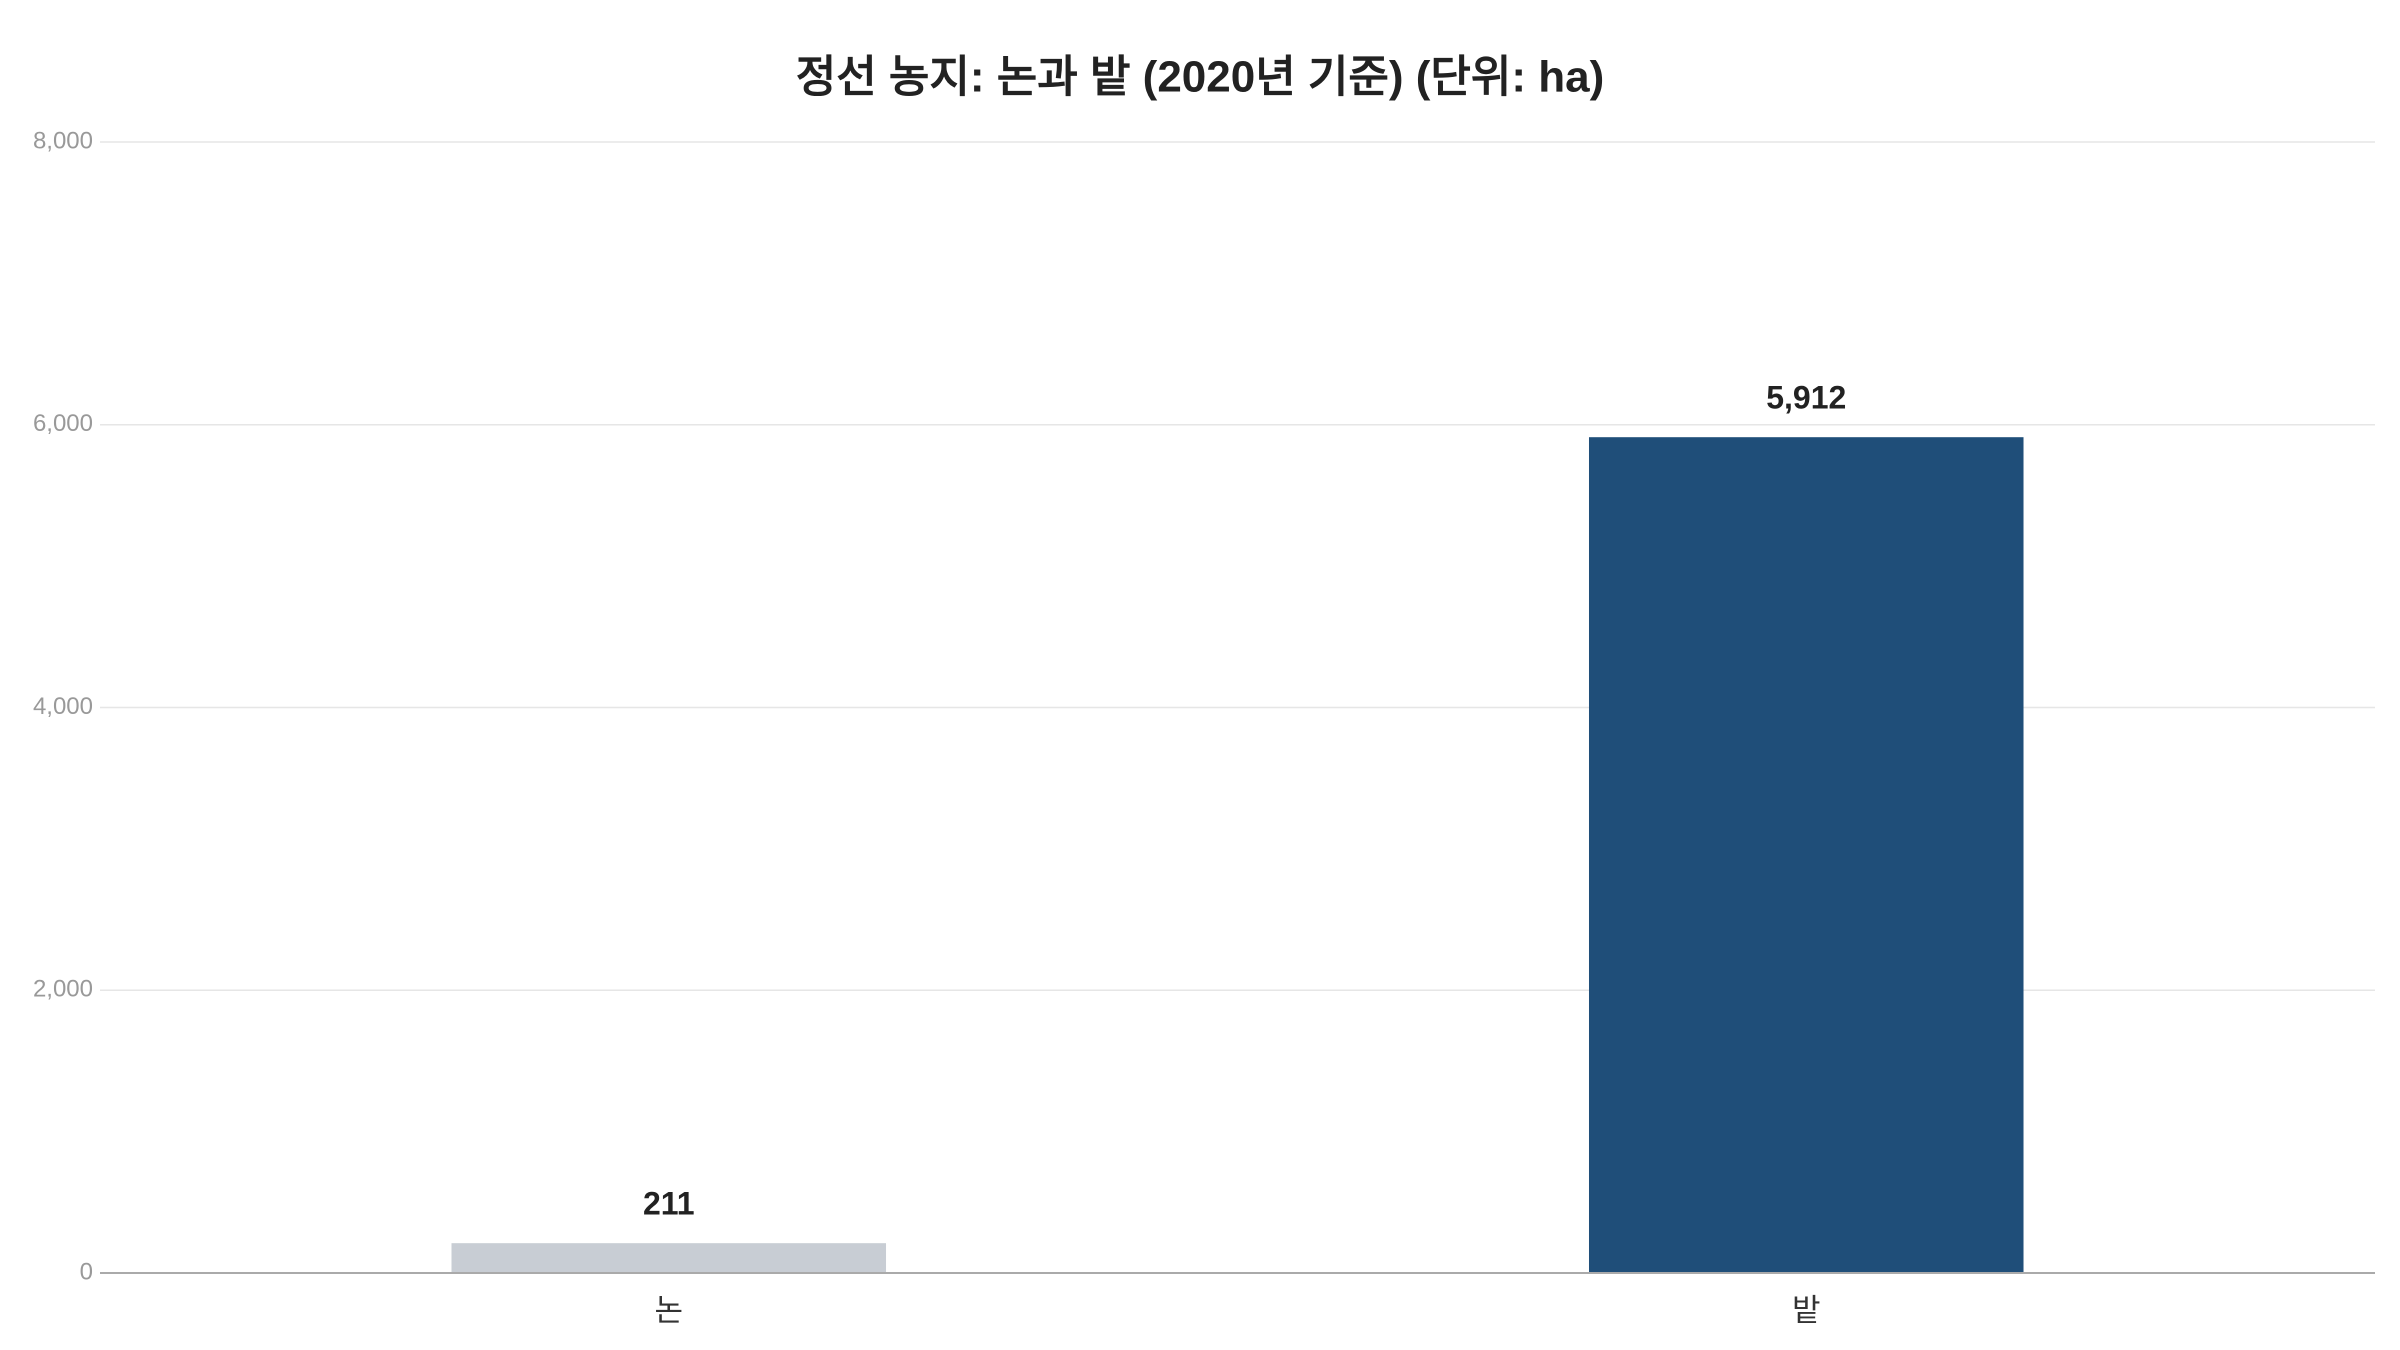  Describe the element at coordinates (668, 1310) in the screenshot. I see `x-tick-label: 논` at that location.